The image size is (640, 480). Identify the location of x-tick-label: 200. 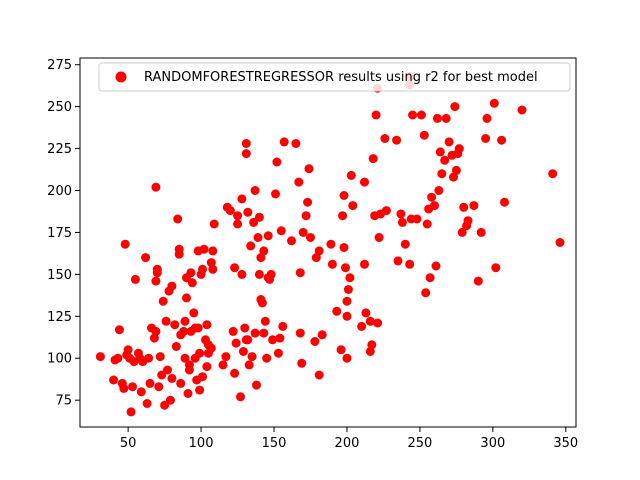
(347, 443).